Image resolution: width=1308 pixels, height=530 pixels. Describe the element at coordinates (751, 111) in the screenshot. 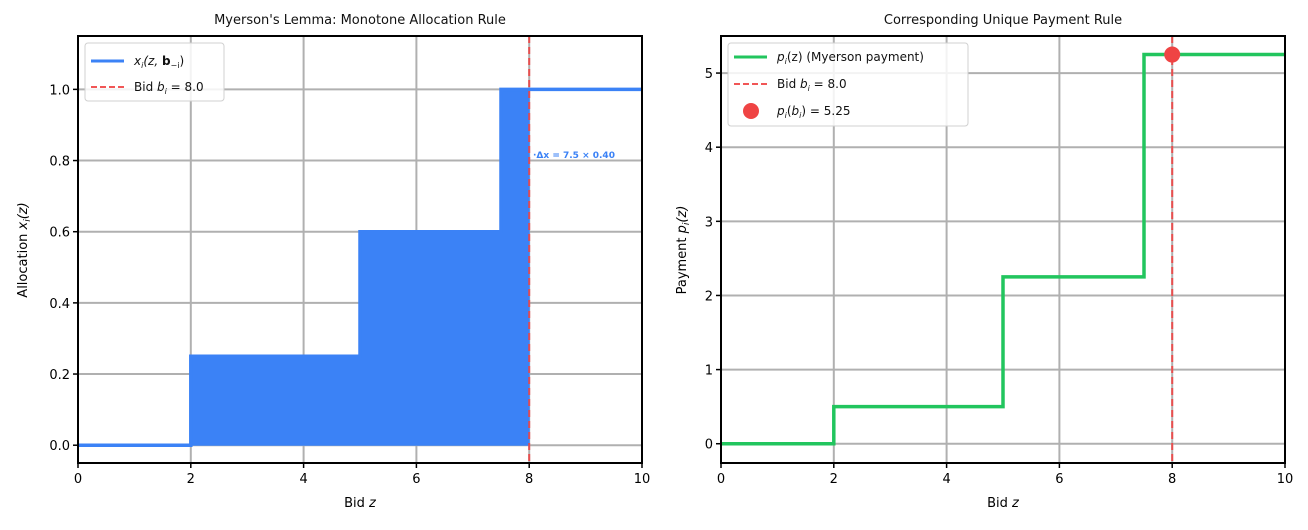

I see `legend-swatch-marker` at that location.